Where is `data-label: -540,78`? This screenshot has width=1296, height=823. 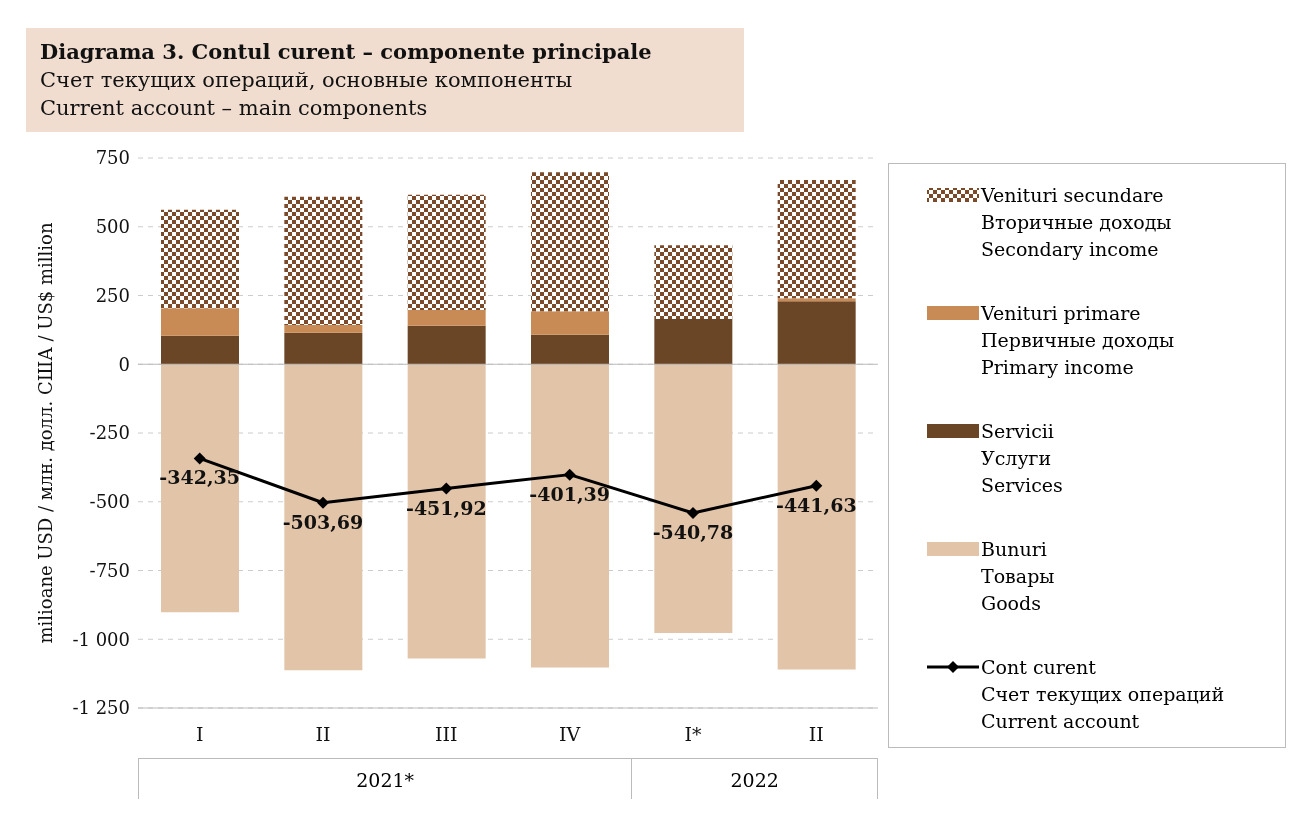
data-label: -540,78 is located at coordinates (693, 531).